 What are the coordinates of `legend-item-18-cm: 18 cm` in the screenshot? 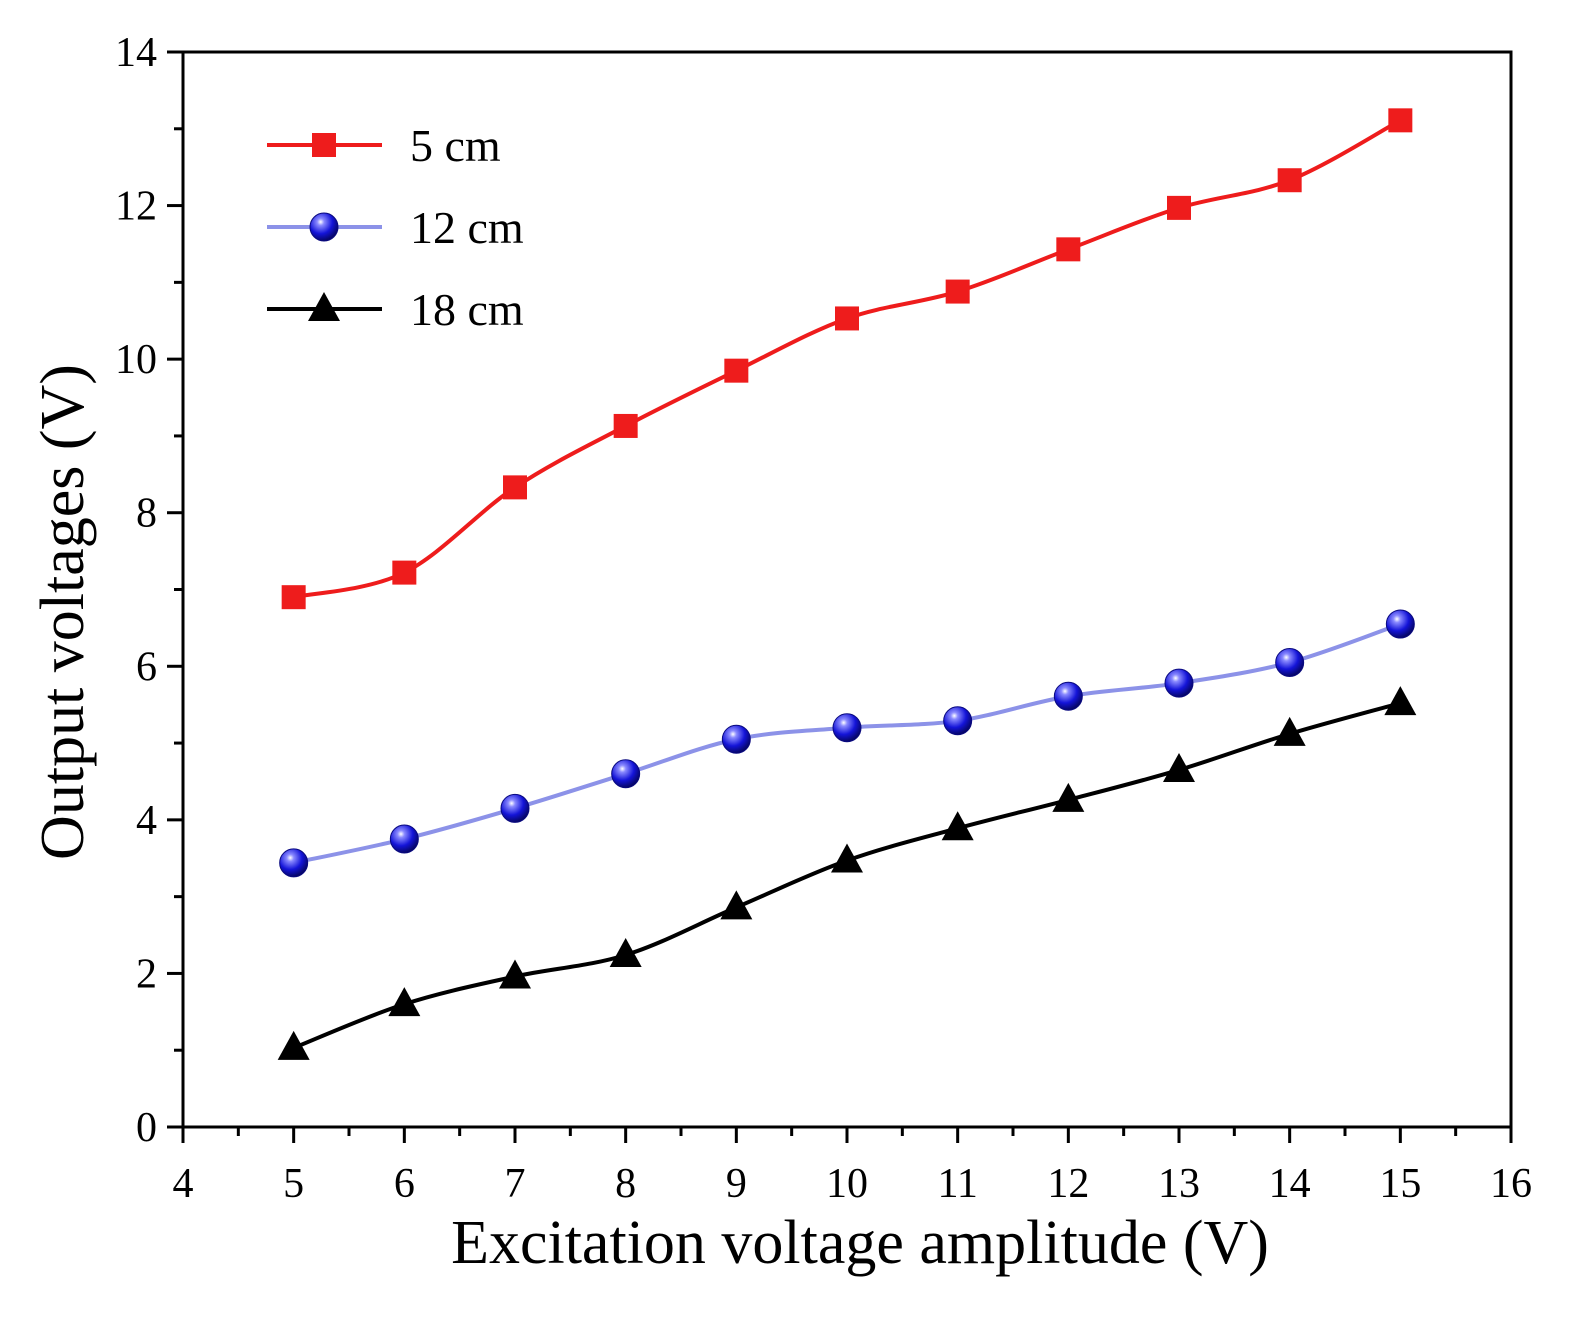 It's located at (395, 309).